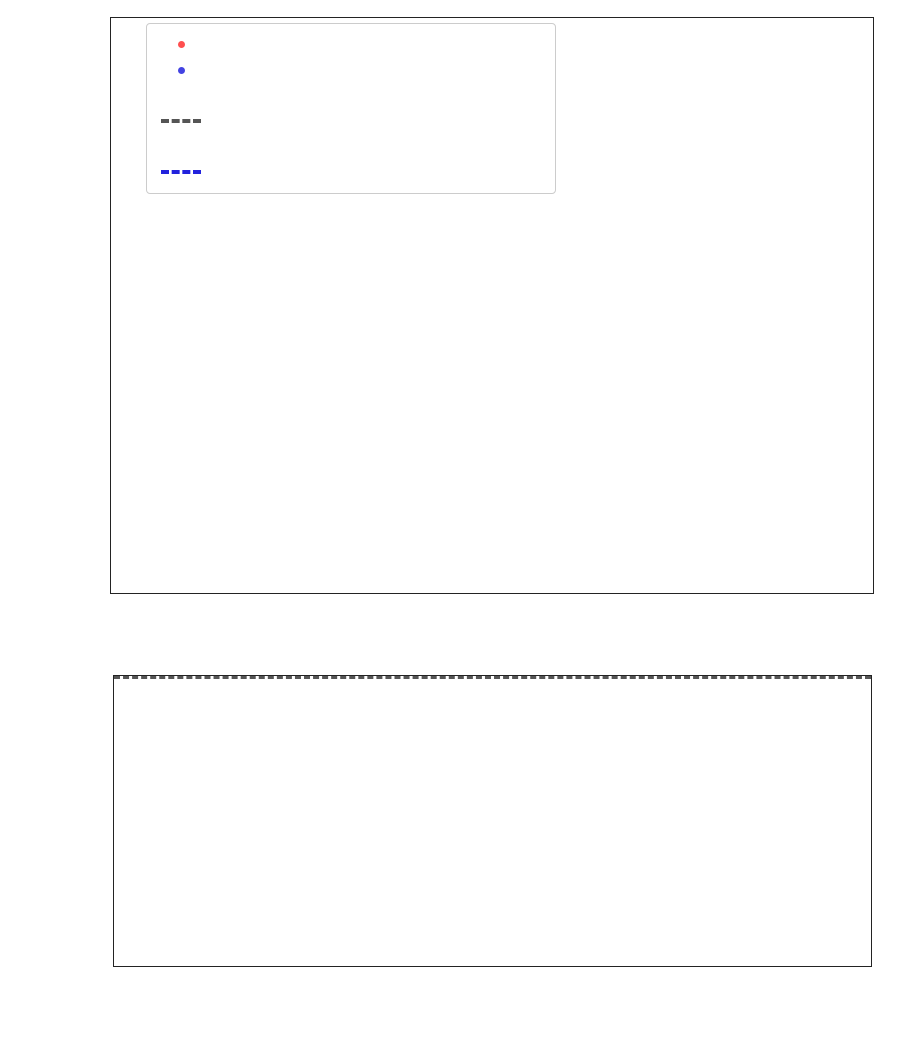  What do you see at coordinates (351, 172) in the screenshot?
I see `legend-entry-fit` at bounding box center [351, 172].